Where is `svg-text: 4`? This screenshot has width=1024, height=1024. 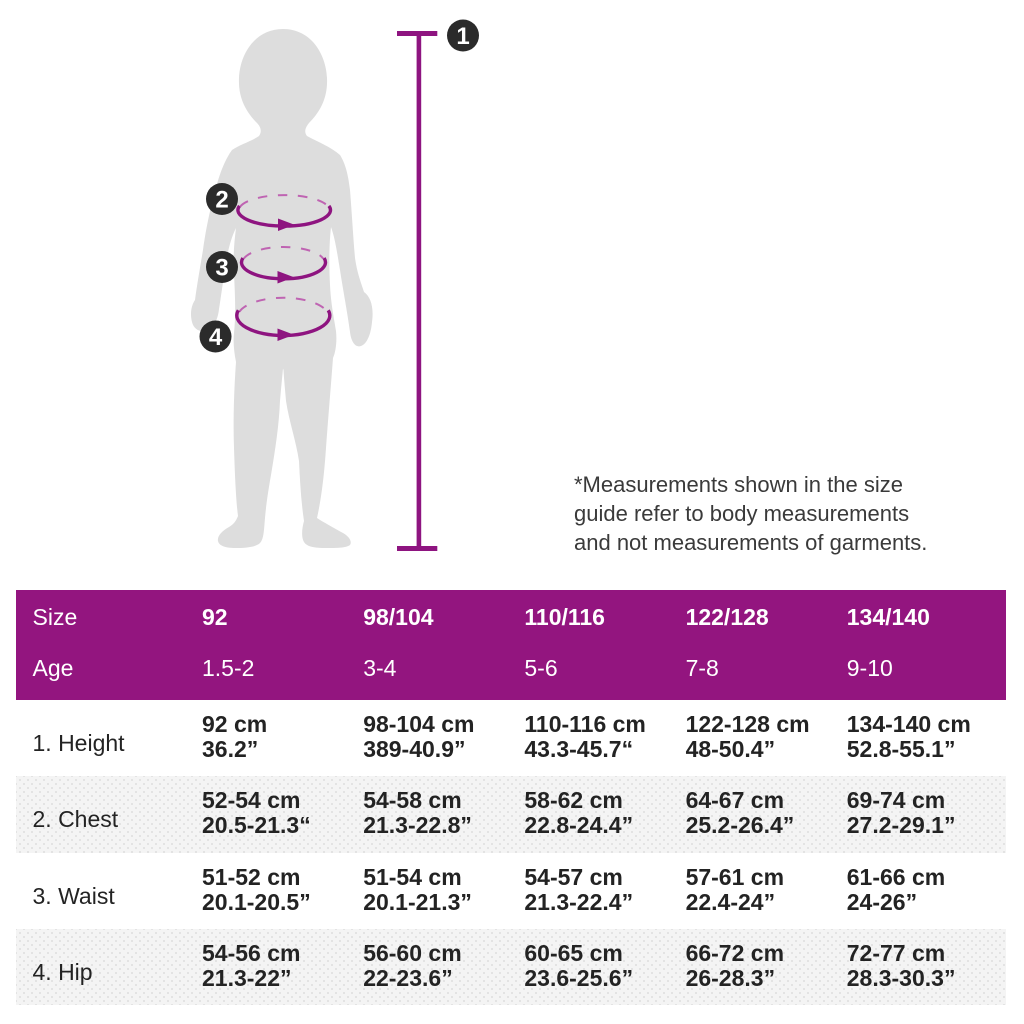 svg-text: 4 is located at coordinates (216, 337).